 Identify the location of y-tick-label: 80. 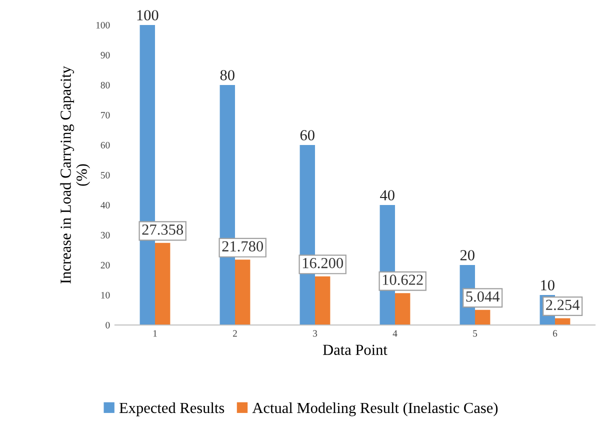
(105, 85).